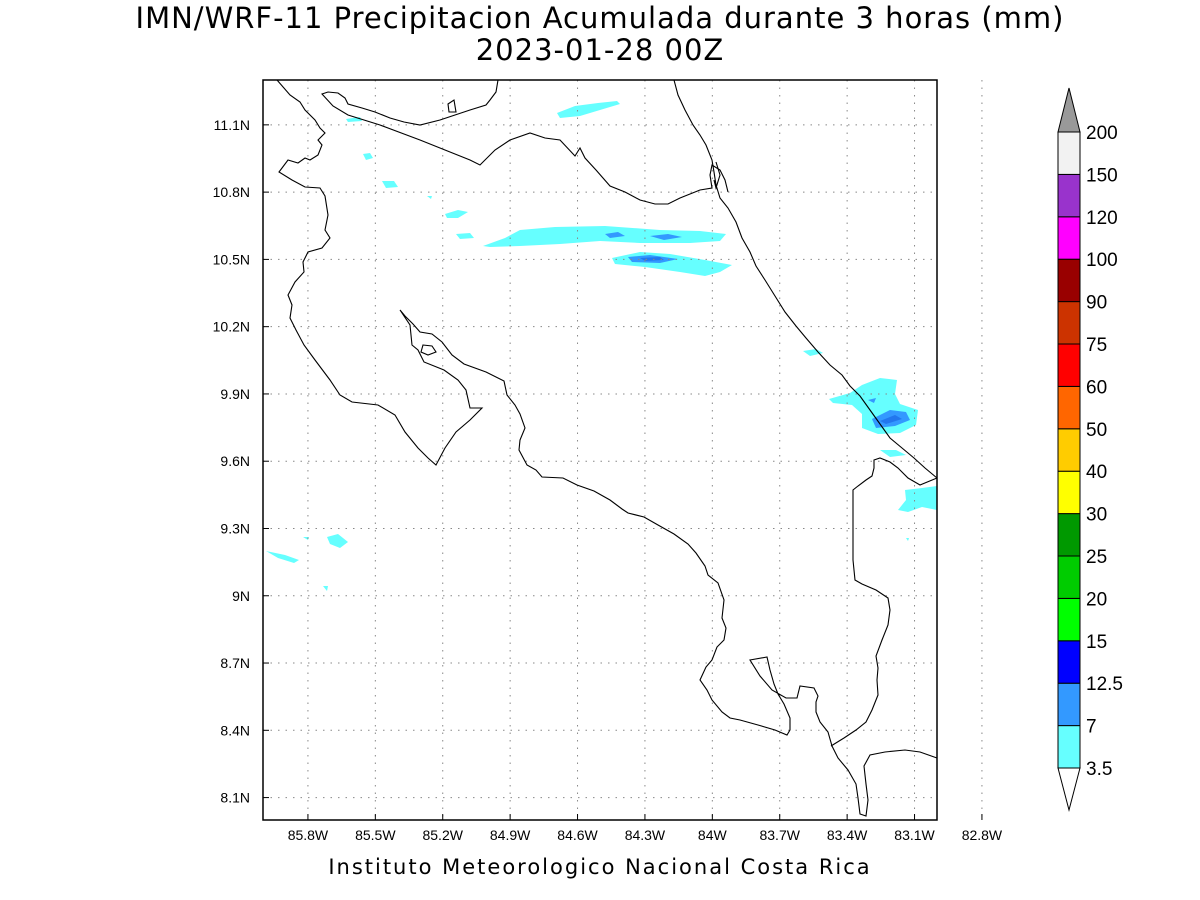 The height and width of the screenshot is (900, 1200). Describe the element at coordinates (1096, 472) in the screenshot. I see `colorbar-label: 40` at that location.